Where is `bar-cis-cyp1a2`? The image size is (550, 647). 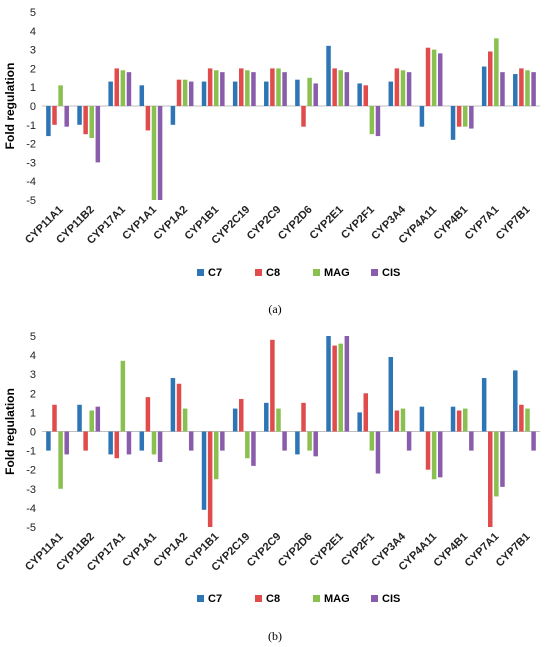 bar-cis-cyp1a2 is located at coordinates (191, 93).